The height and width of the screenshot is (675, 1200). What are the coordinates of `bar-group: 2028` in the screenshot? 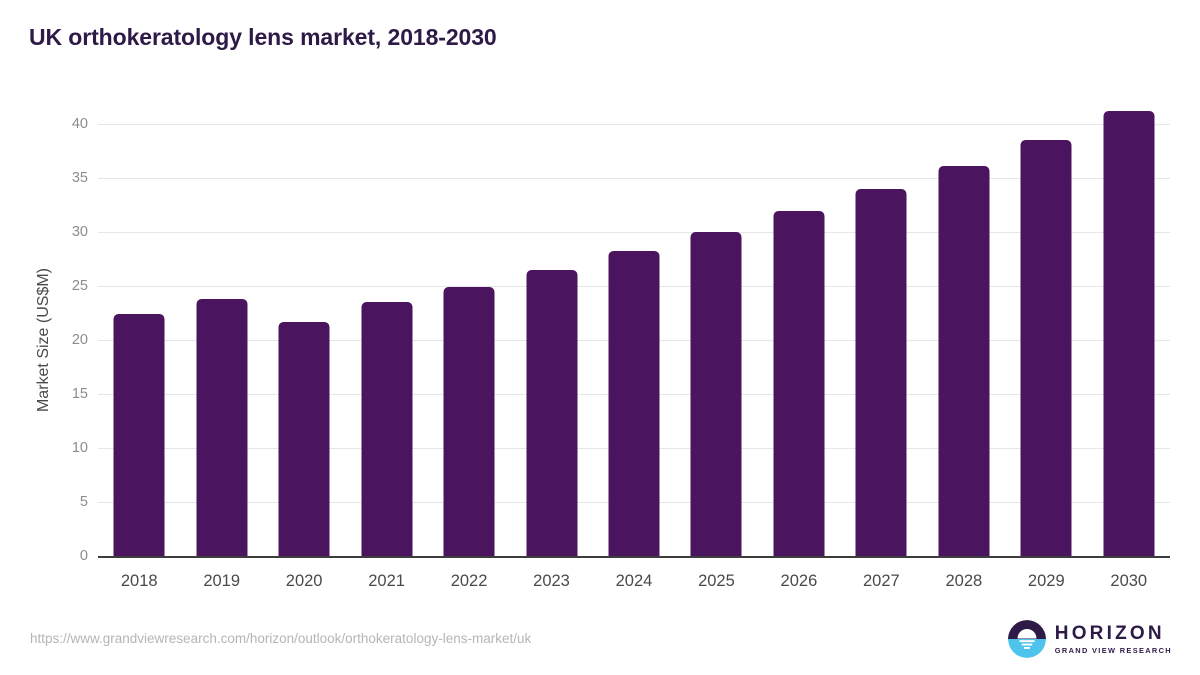 It's located at (964, 357).